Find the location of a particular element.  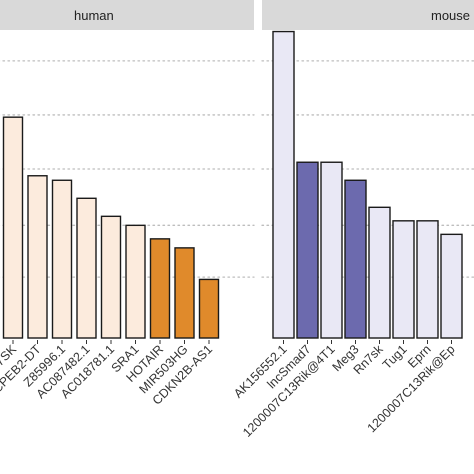

x-tick-label-mouse-5: Tug1 is located at coordinates (395, 357).